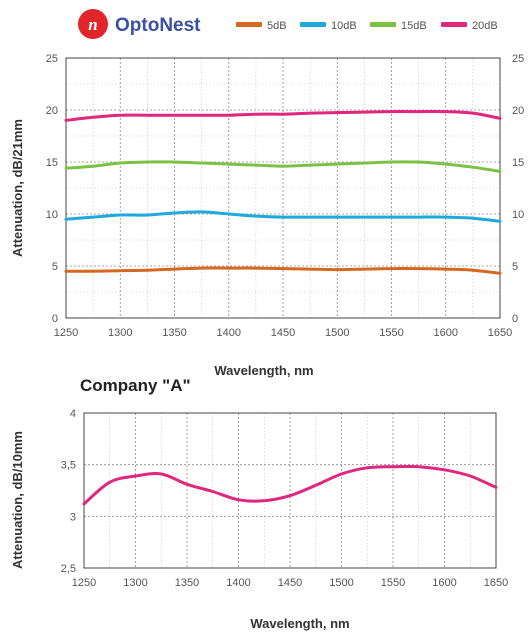 The width and height of the screenshot is (530, 637). I want to click on logo-icon: n, so click(93, 24).